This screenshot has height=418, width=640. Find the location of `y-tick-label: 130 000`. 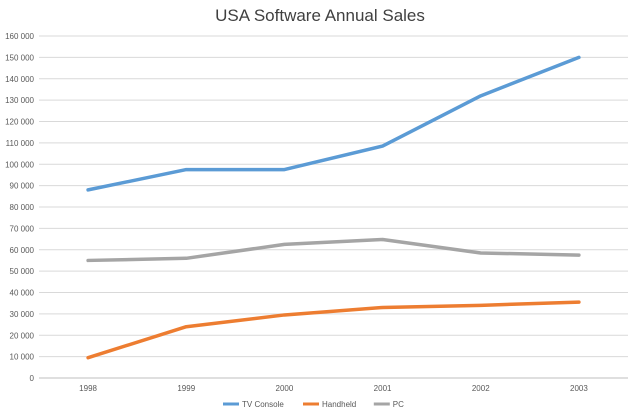

y-tick-label: 130 000 is located at coordinates (19, 100).